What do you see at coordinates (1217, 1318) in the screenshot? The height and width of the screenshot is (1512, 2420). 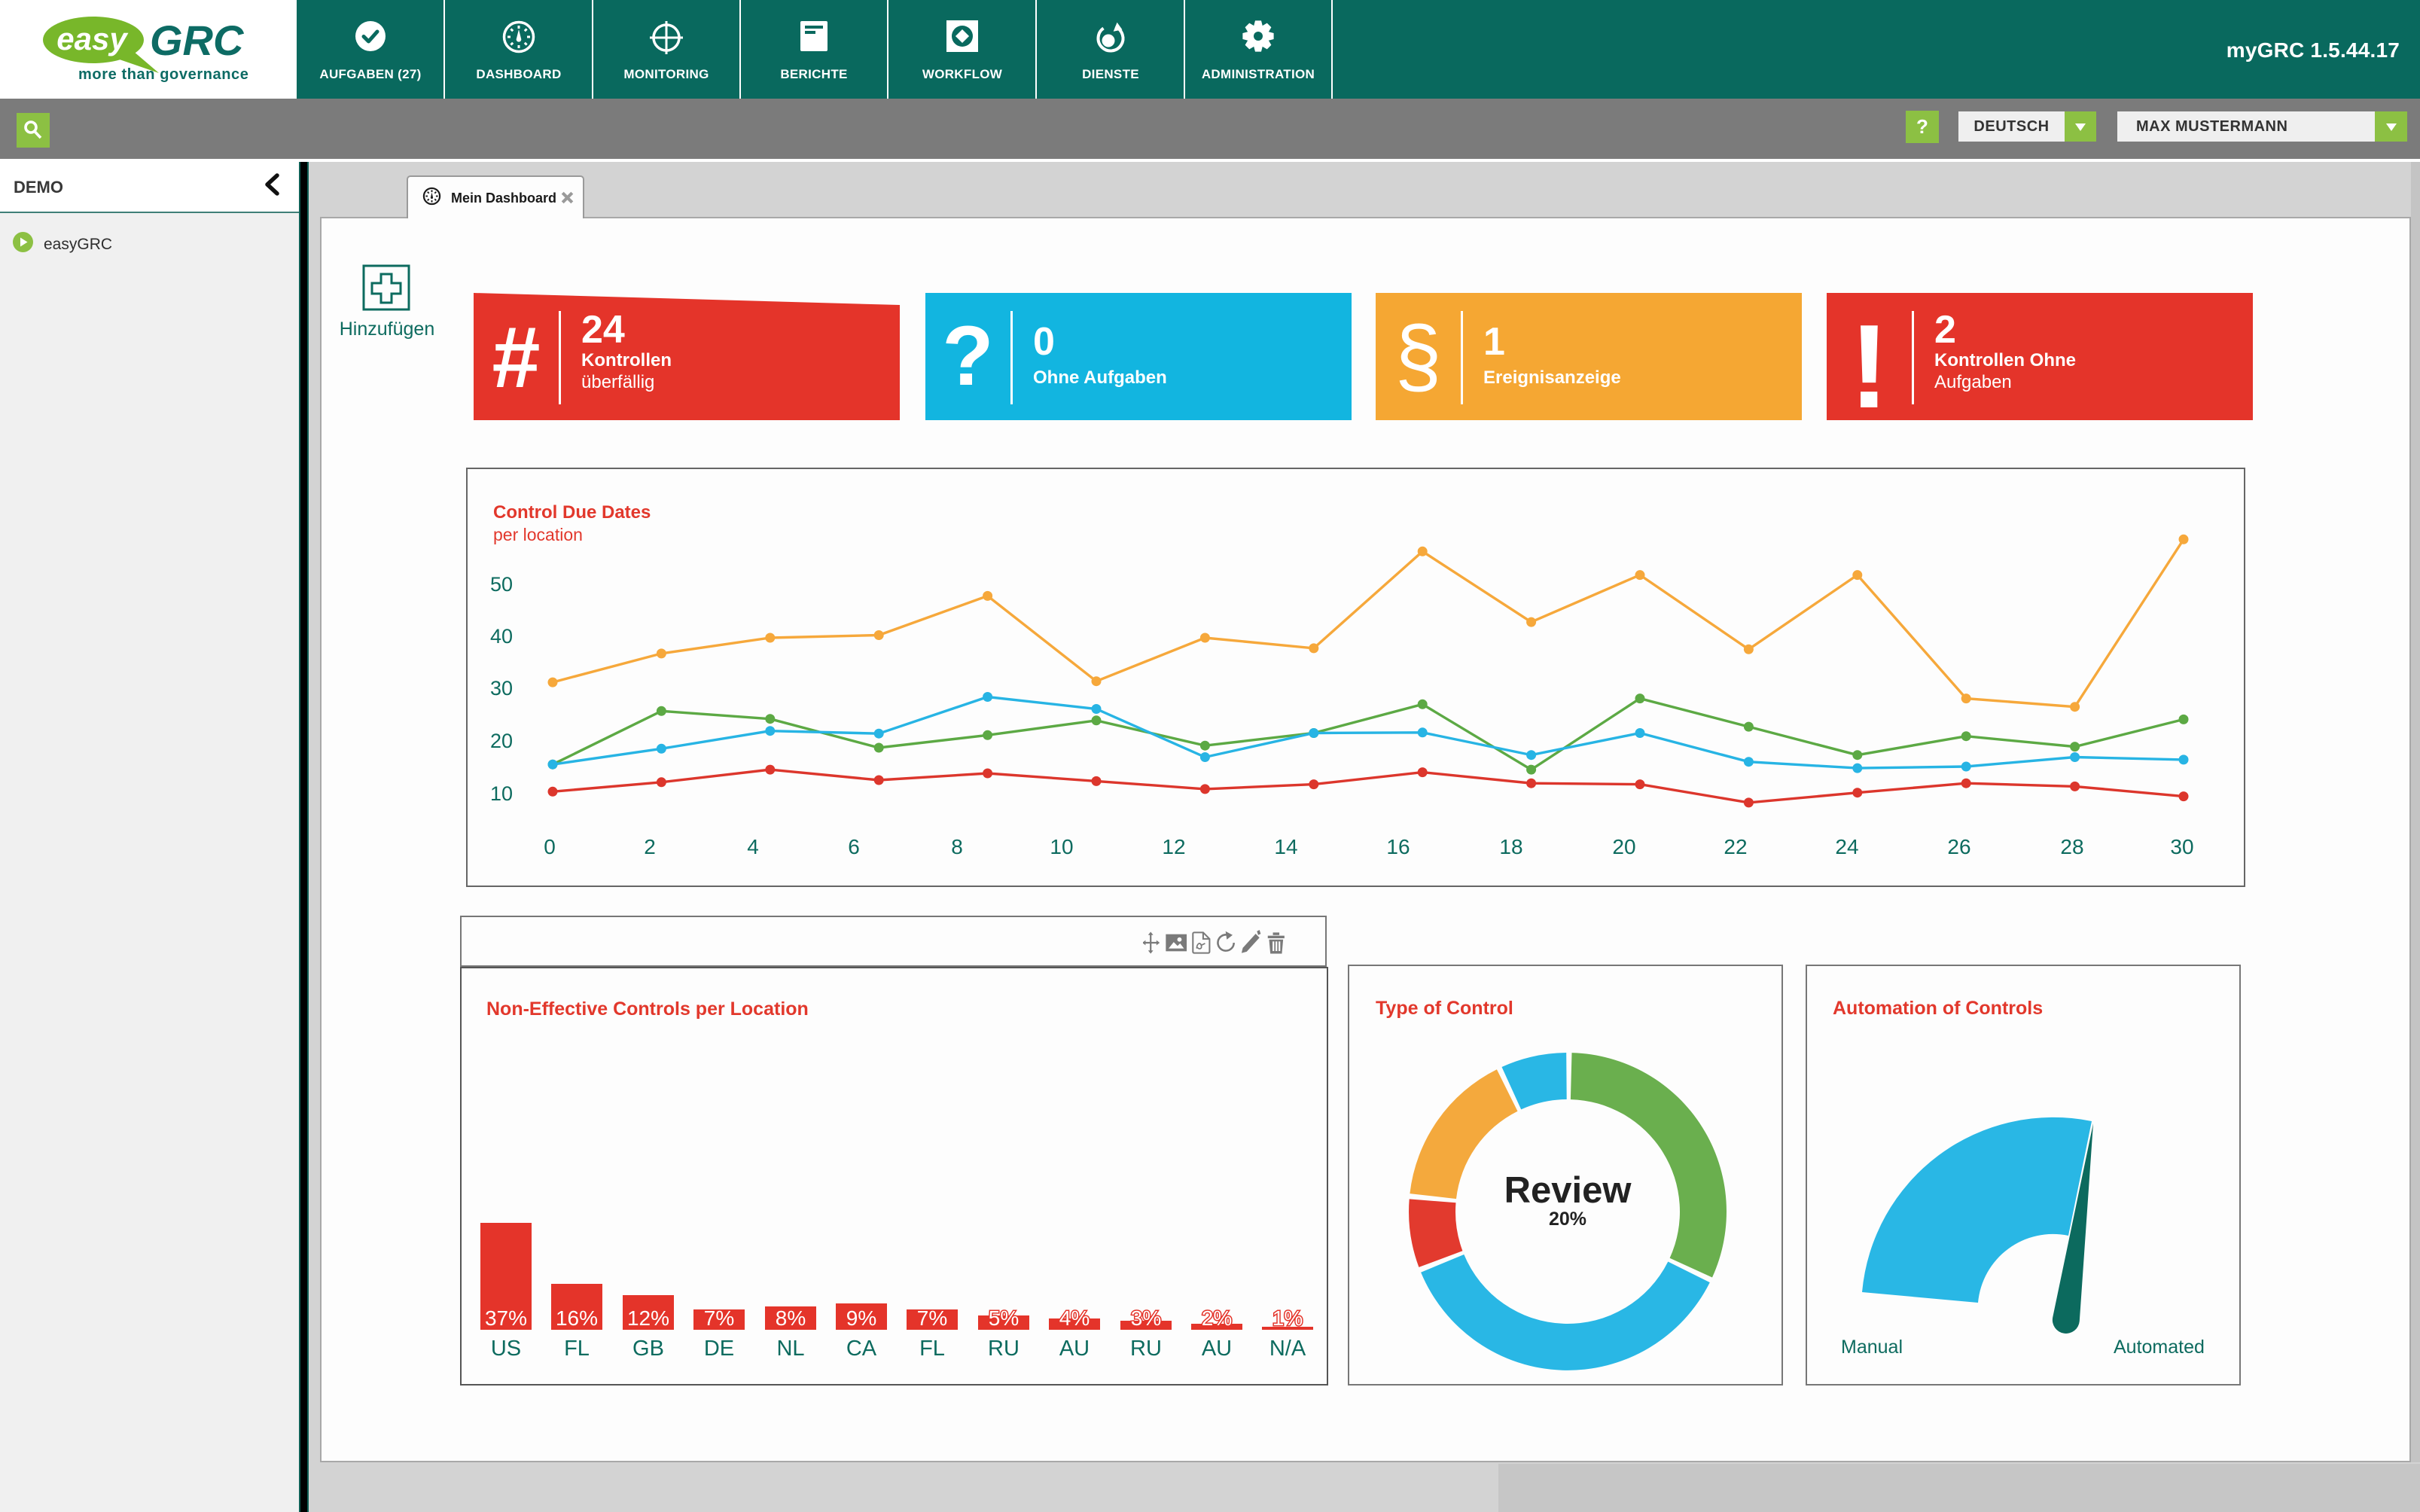 I see `svg-text: 2%` at bounding box center [1217, 1318].